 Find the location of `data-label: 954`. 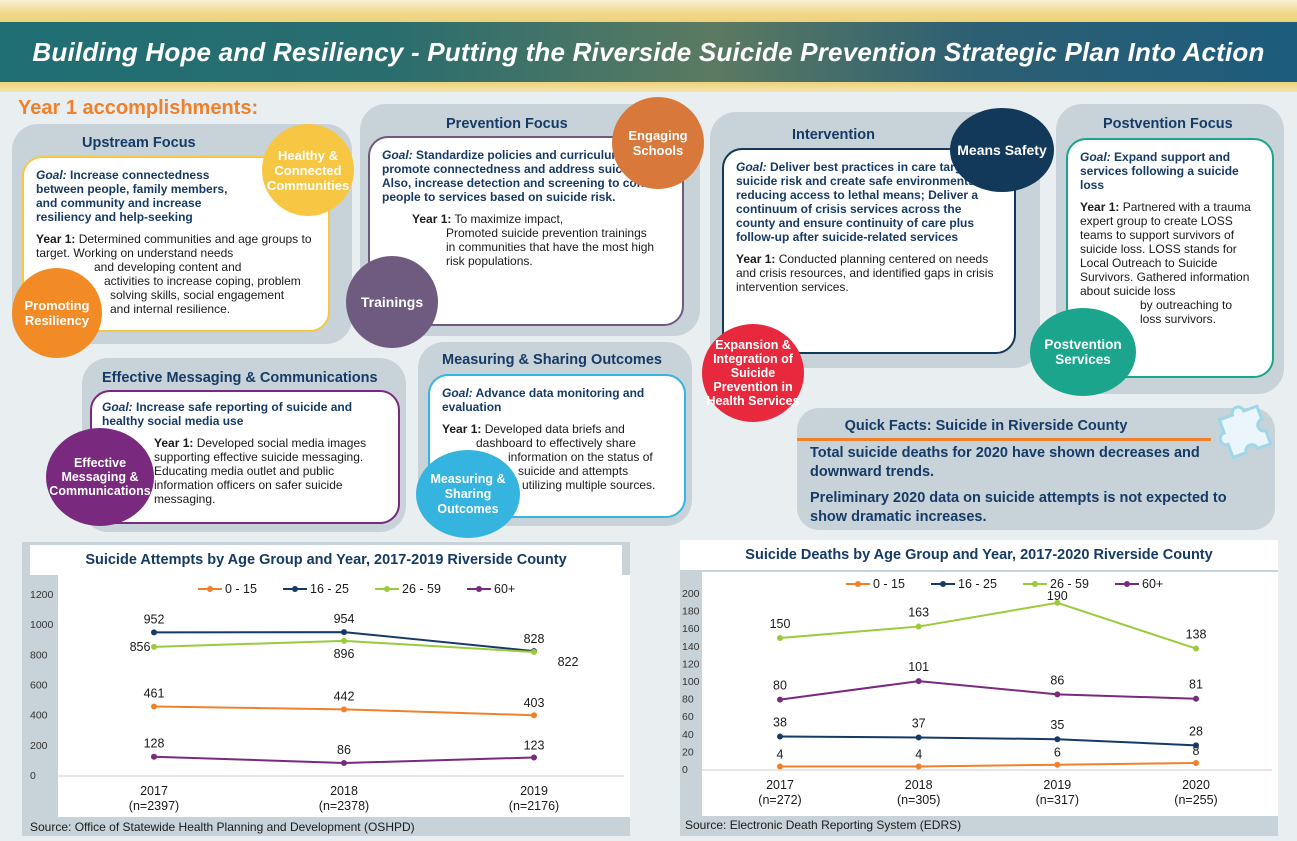

data-label: 954 is located at coordinates (344, 619).